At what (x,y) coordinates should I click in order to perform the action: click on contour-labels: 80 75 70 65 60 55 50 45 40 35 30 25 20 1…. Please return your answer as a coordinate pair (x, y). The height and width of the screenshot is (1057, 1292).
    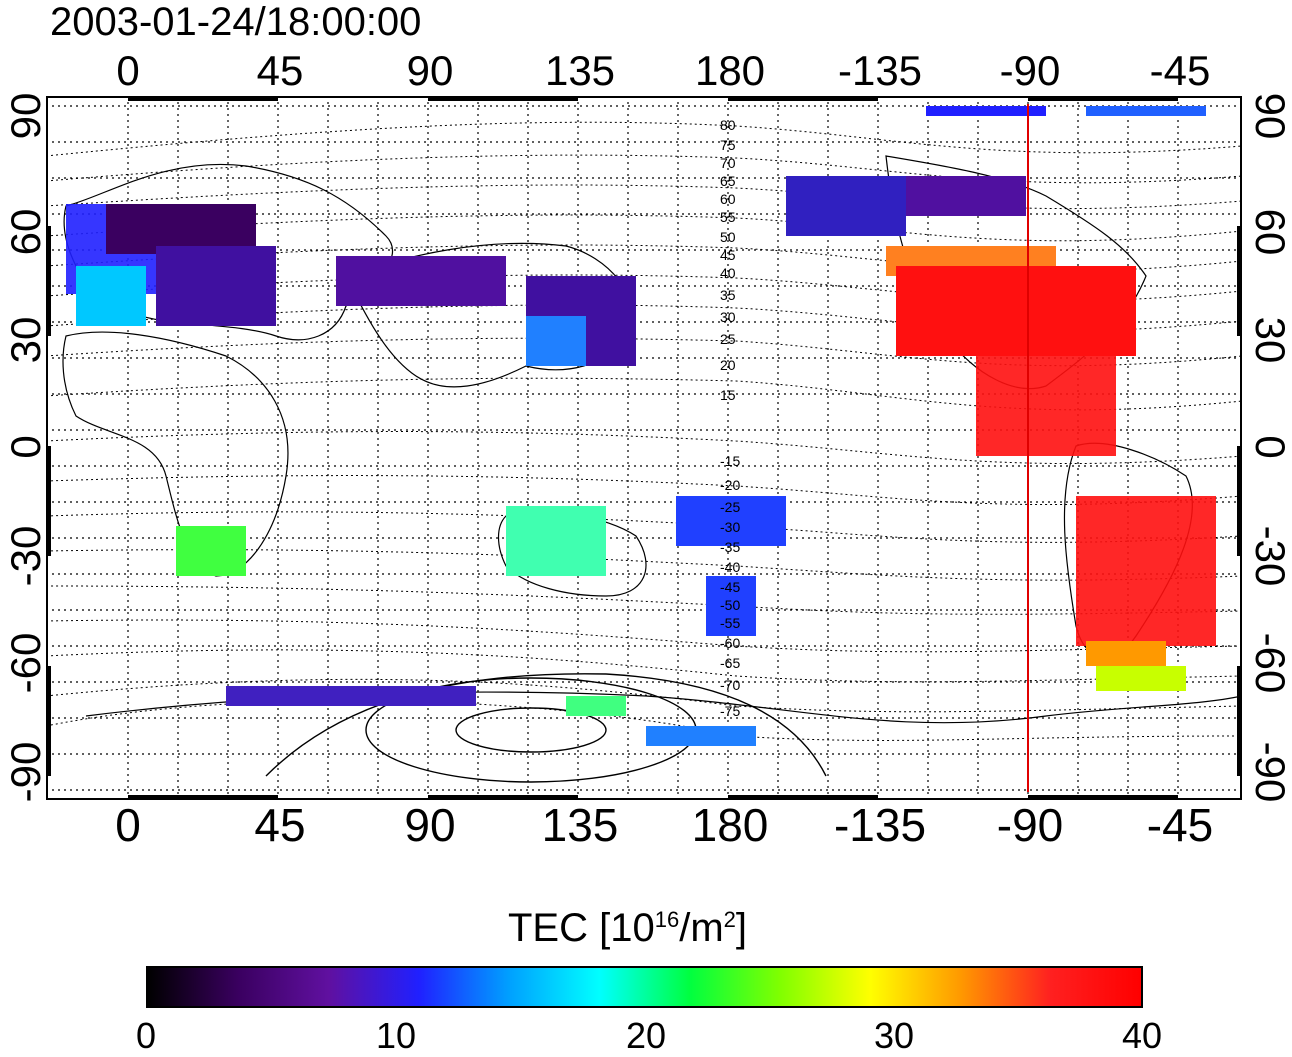
    Looking at the image, I should click on (730, 418).